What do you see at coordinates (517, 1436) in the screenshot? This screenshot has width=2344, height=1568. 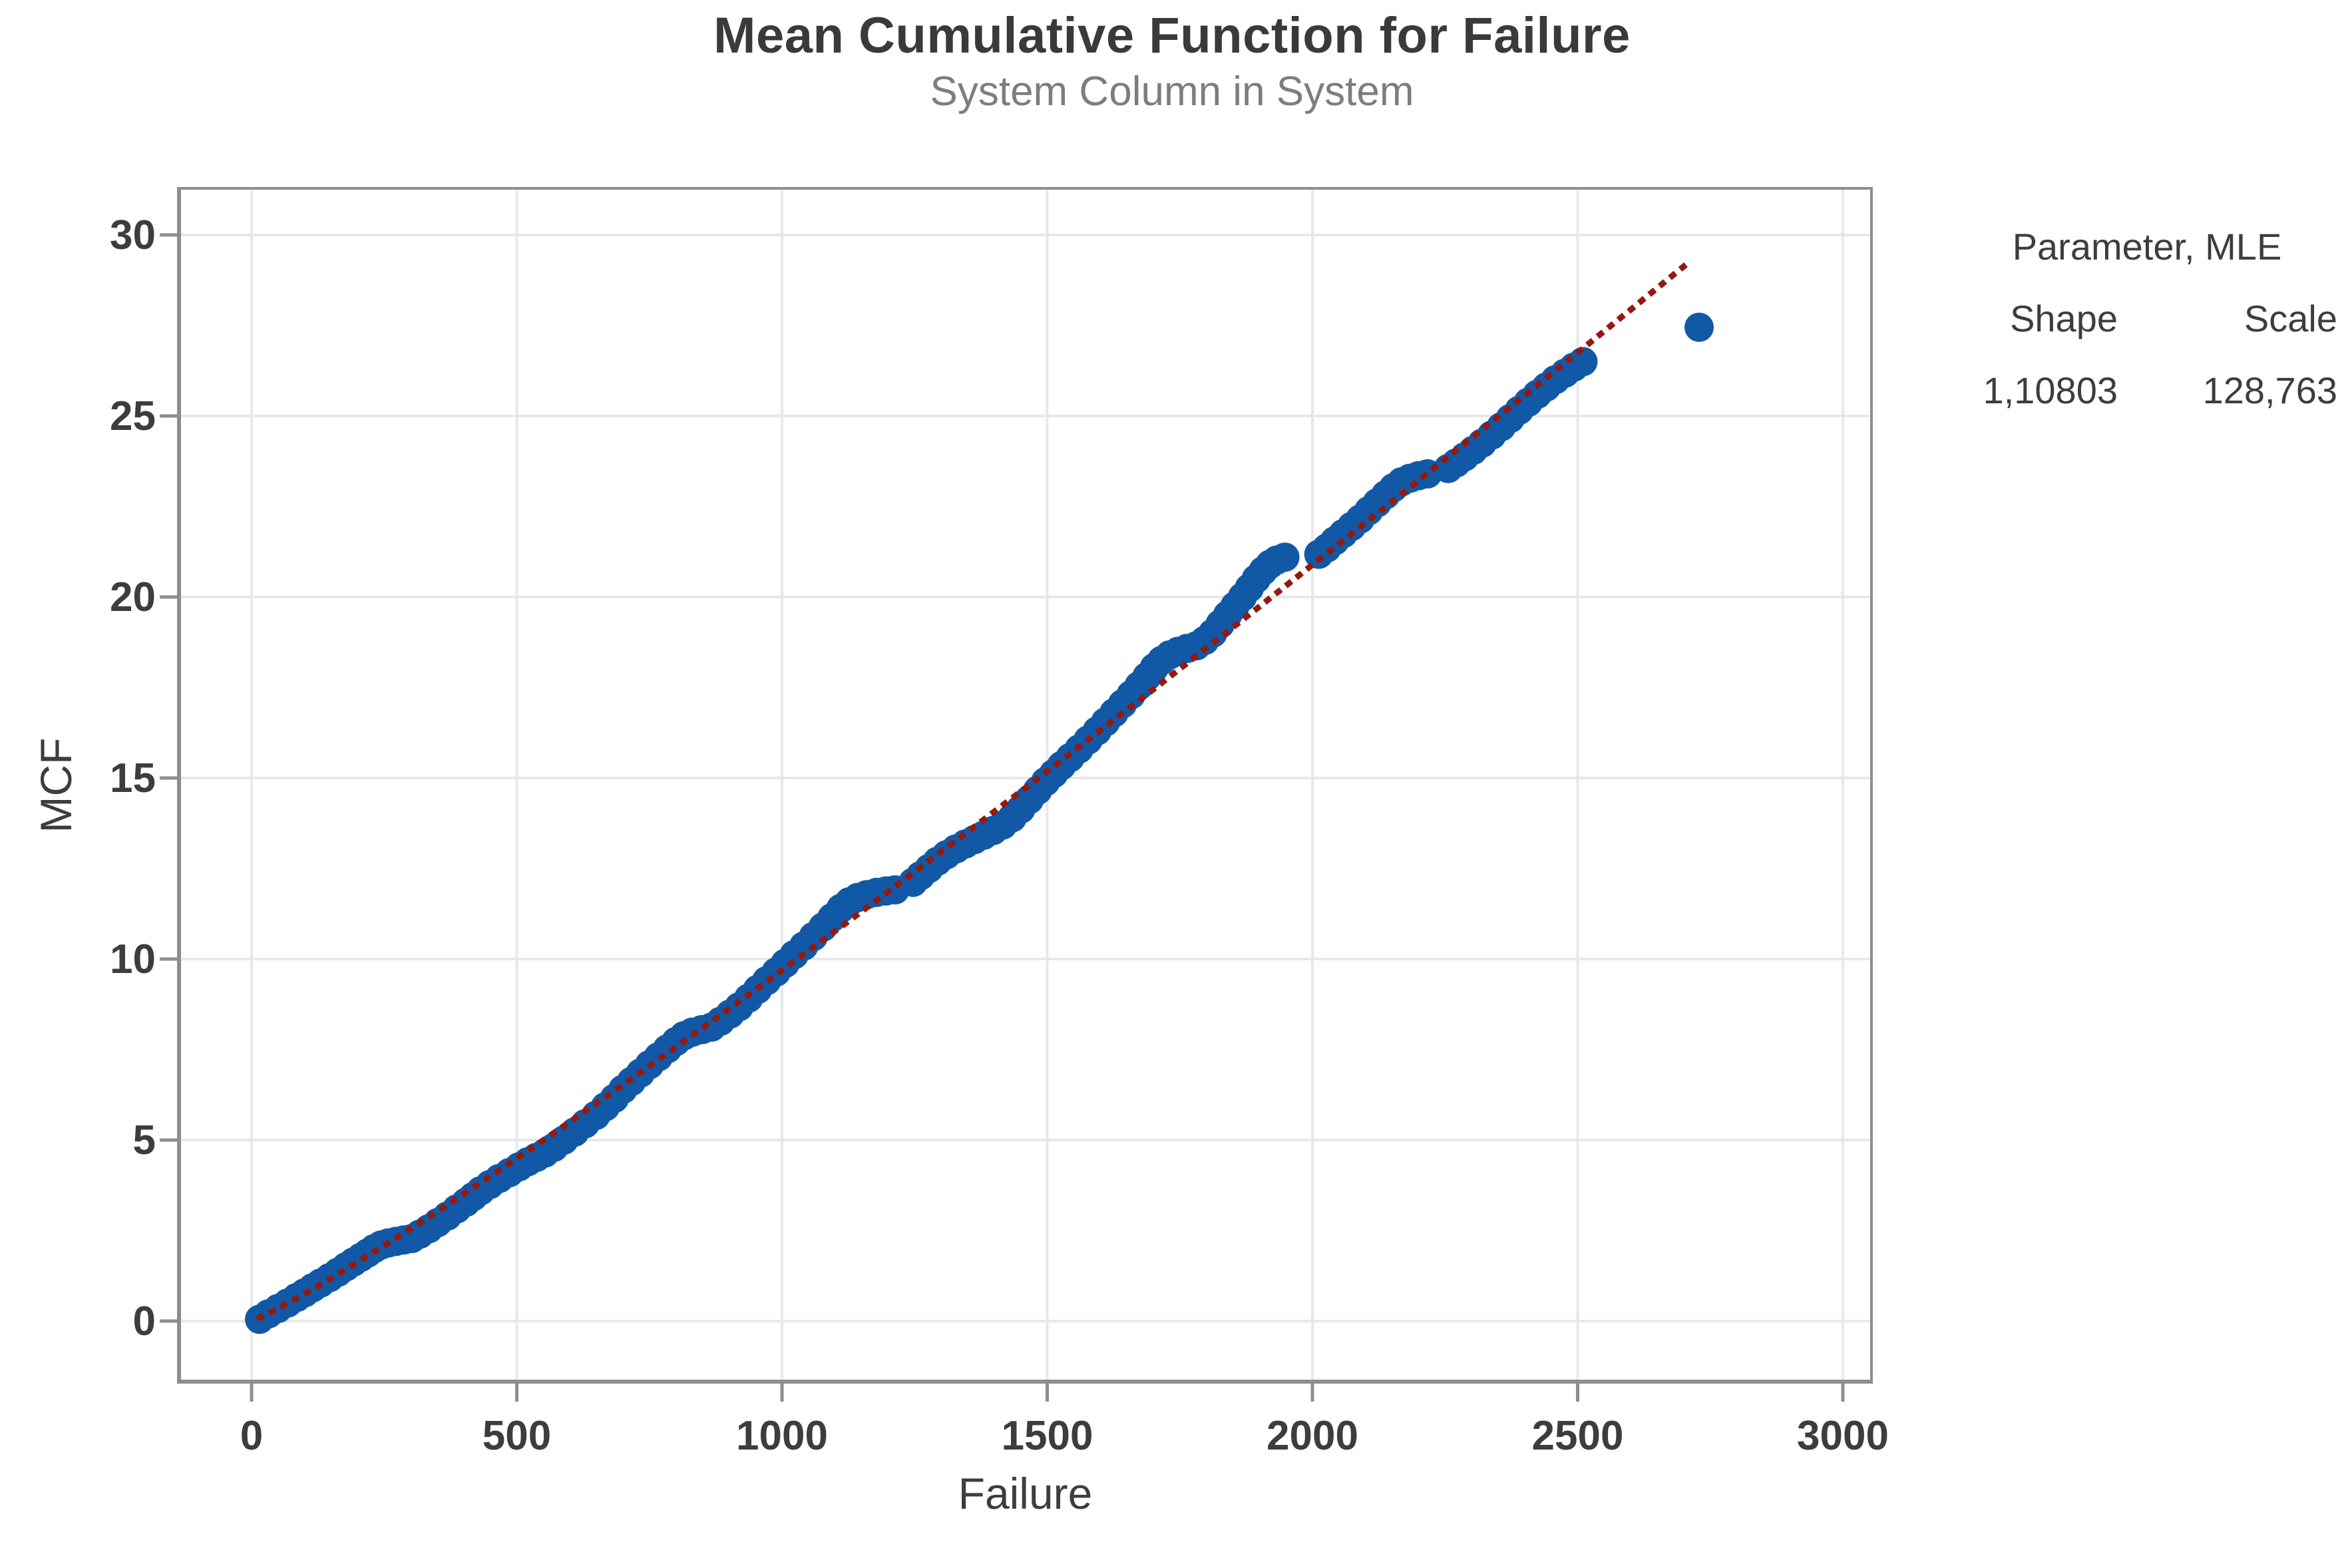 I see `x-tick-label: 500` at bounding box center [517, 1436].